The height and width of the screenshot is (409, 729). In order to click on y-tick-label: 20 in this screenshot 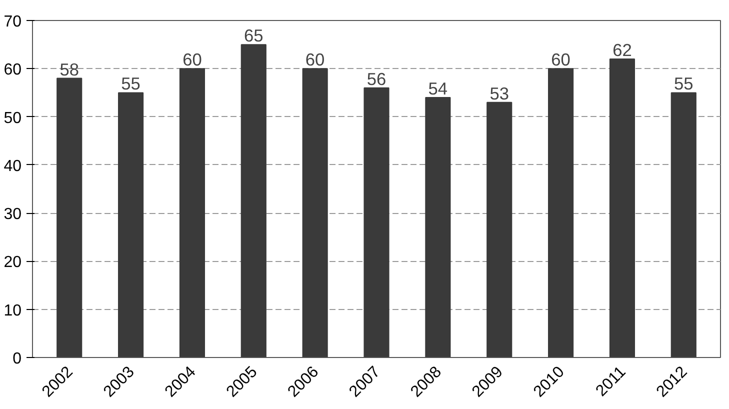, I will do `click(13, 263)`.